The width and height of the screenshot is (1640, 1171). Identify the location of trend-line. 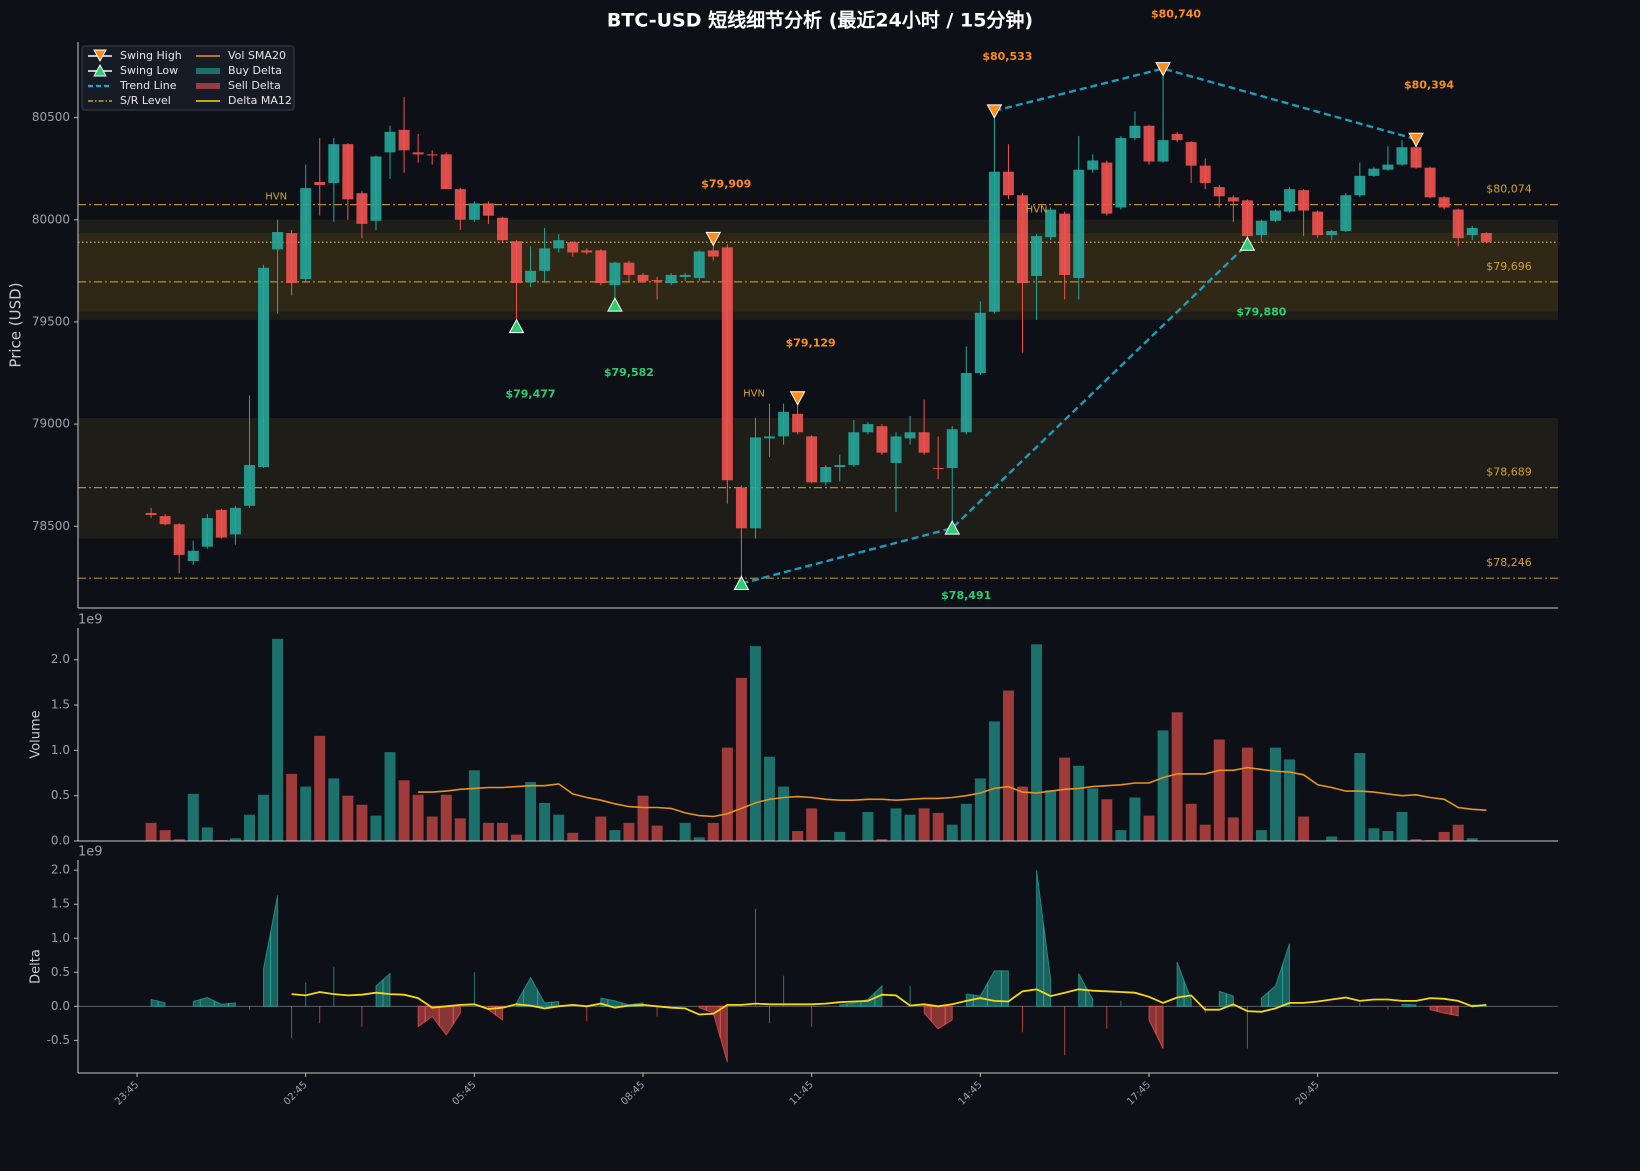
(995, 414).